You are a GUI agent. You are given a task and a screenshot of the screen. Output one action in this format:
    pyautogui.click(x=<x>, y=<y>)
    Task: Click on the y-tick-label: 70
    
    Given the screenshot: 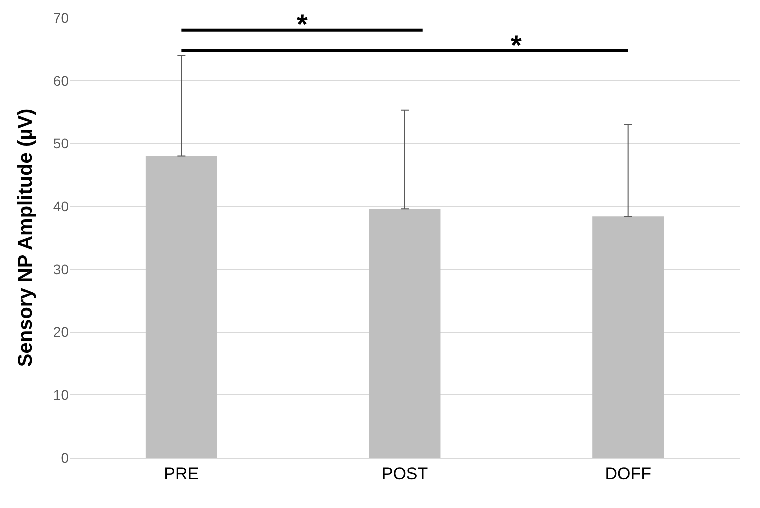 What is the action you would take?
    pyautogui.click(x=61, y=18)
    